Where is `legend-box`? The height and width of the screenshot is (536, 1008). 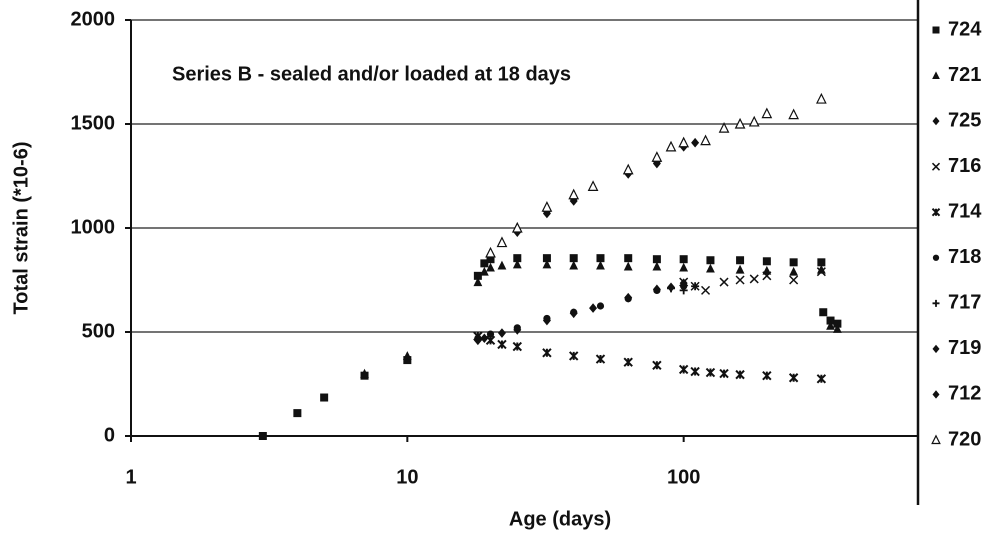
legend-box is located at coordinates (963, 252).